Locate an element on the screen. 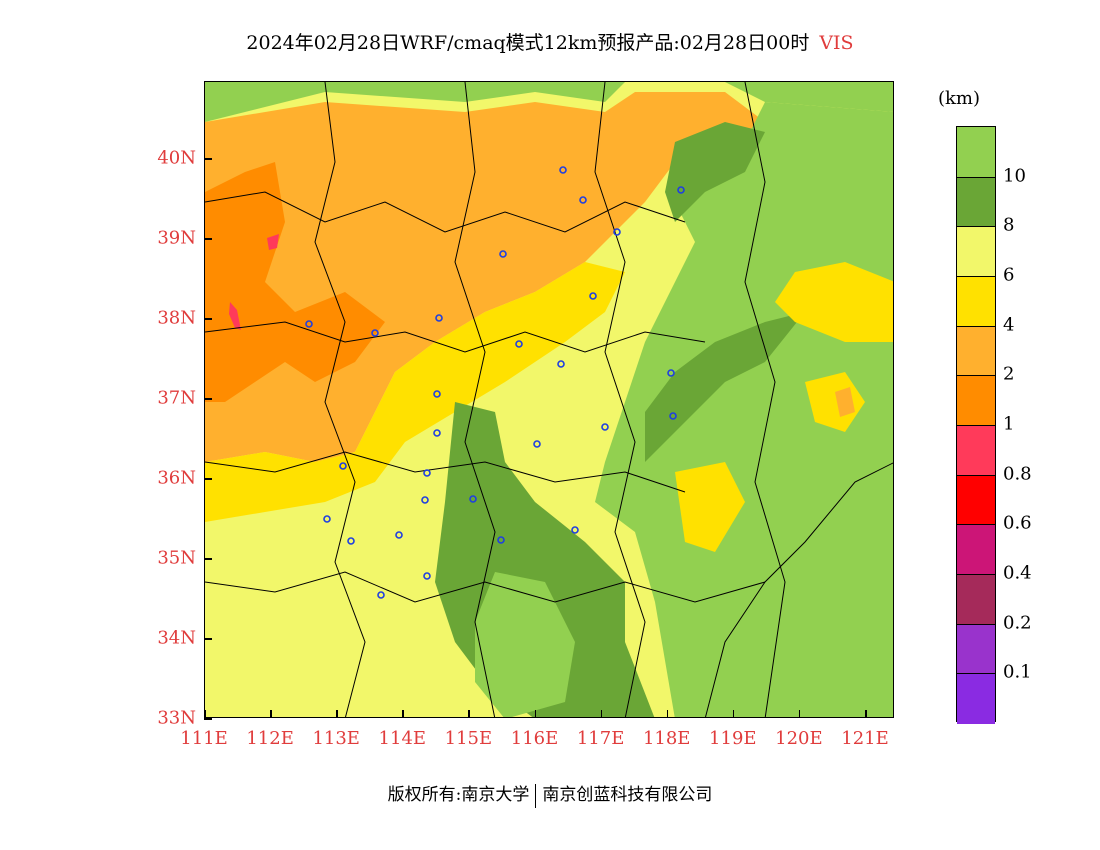 The width and height of the screenshot is (1100, 850). longitude-tick-label: 111E is located at coordinates (204, 738).